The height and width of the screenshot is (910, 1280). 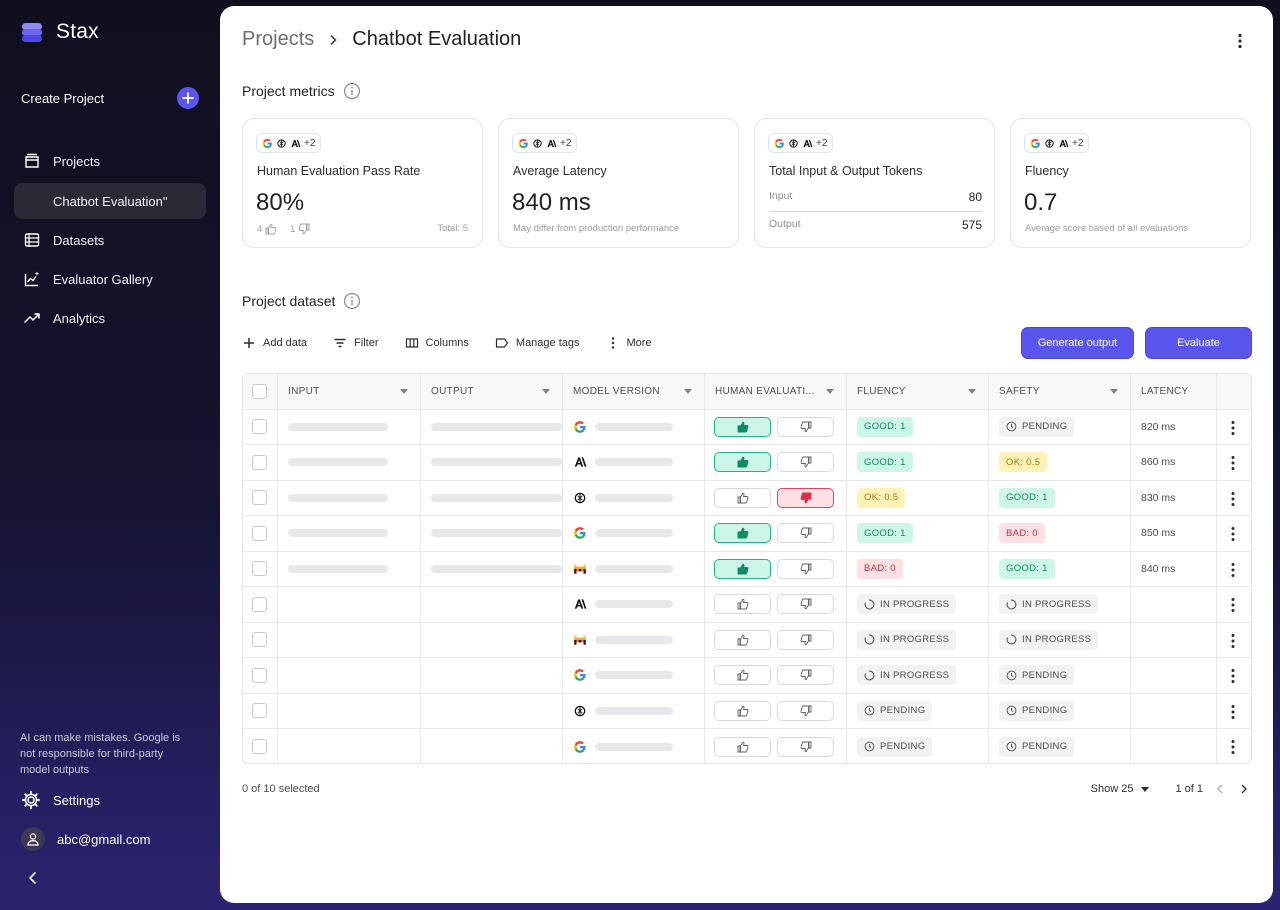 I want to click on table-row: GOOD: 1 BAD: 0 850 ms, so click(x=747, y=534).